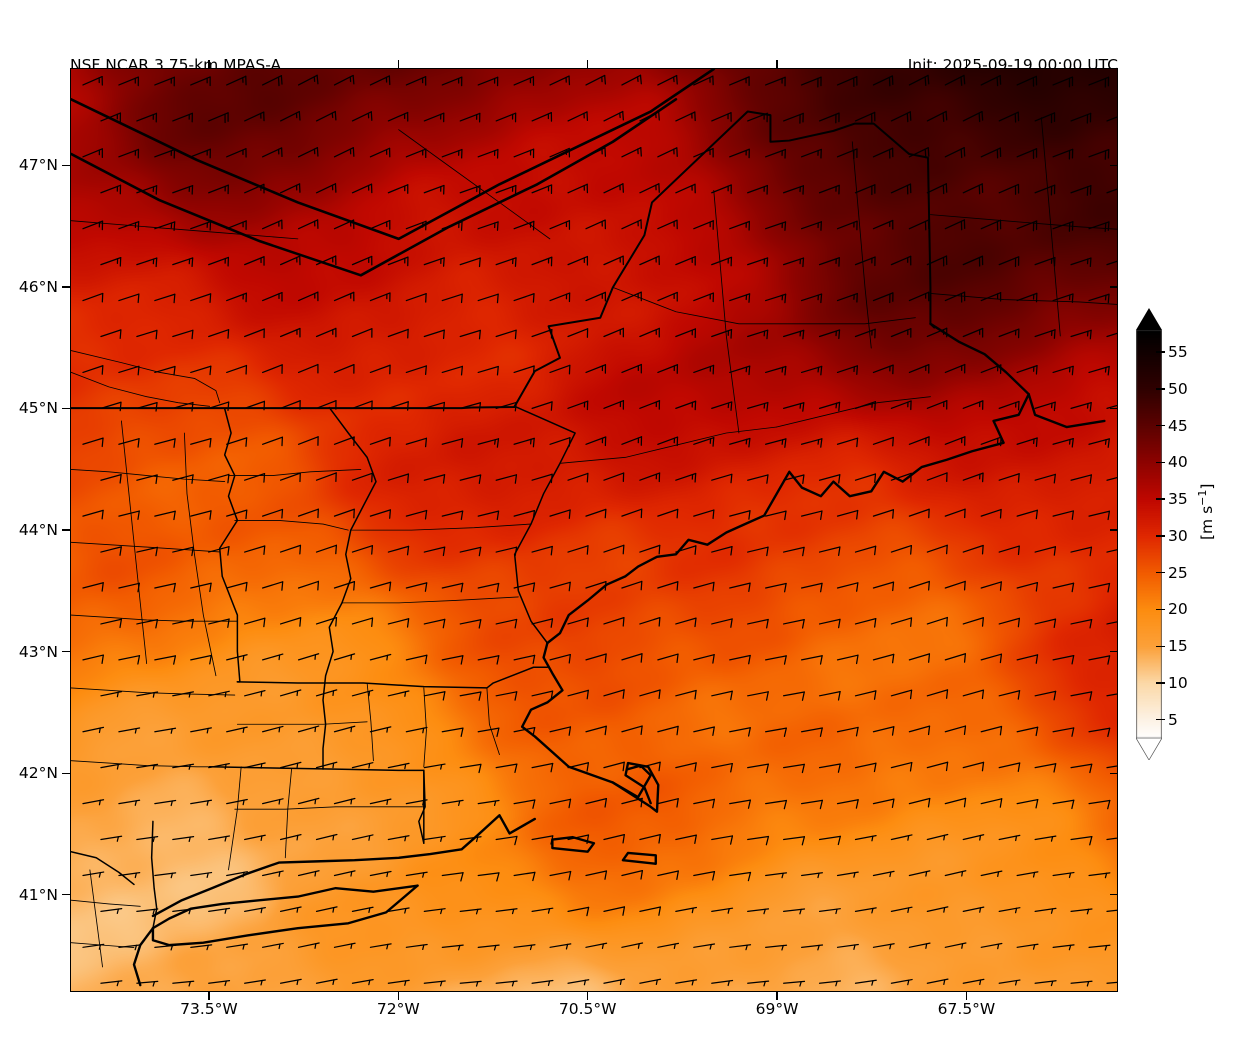  I want to click on x-tick-mark, so click(966, 64).